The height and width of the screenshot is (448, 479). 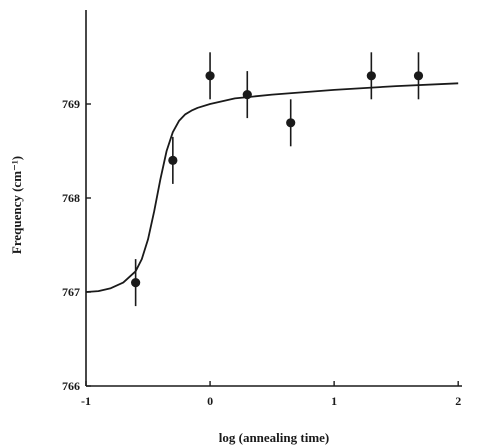 I want to click on x-tick-label: 2, so click(x=458, y=401).